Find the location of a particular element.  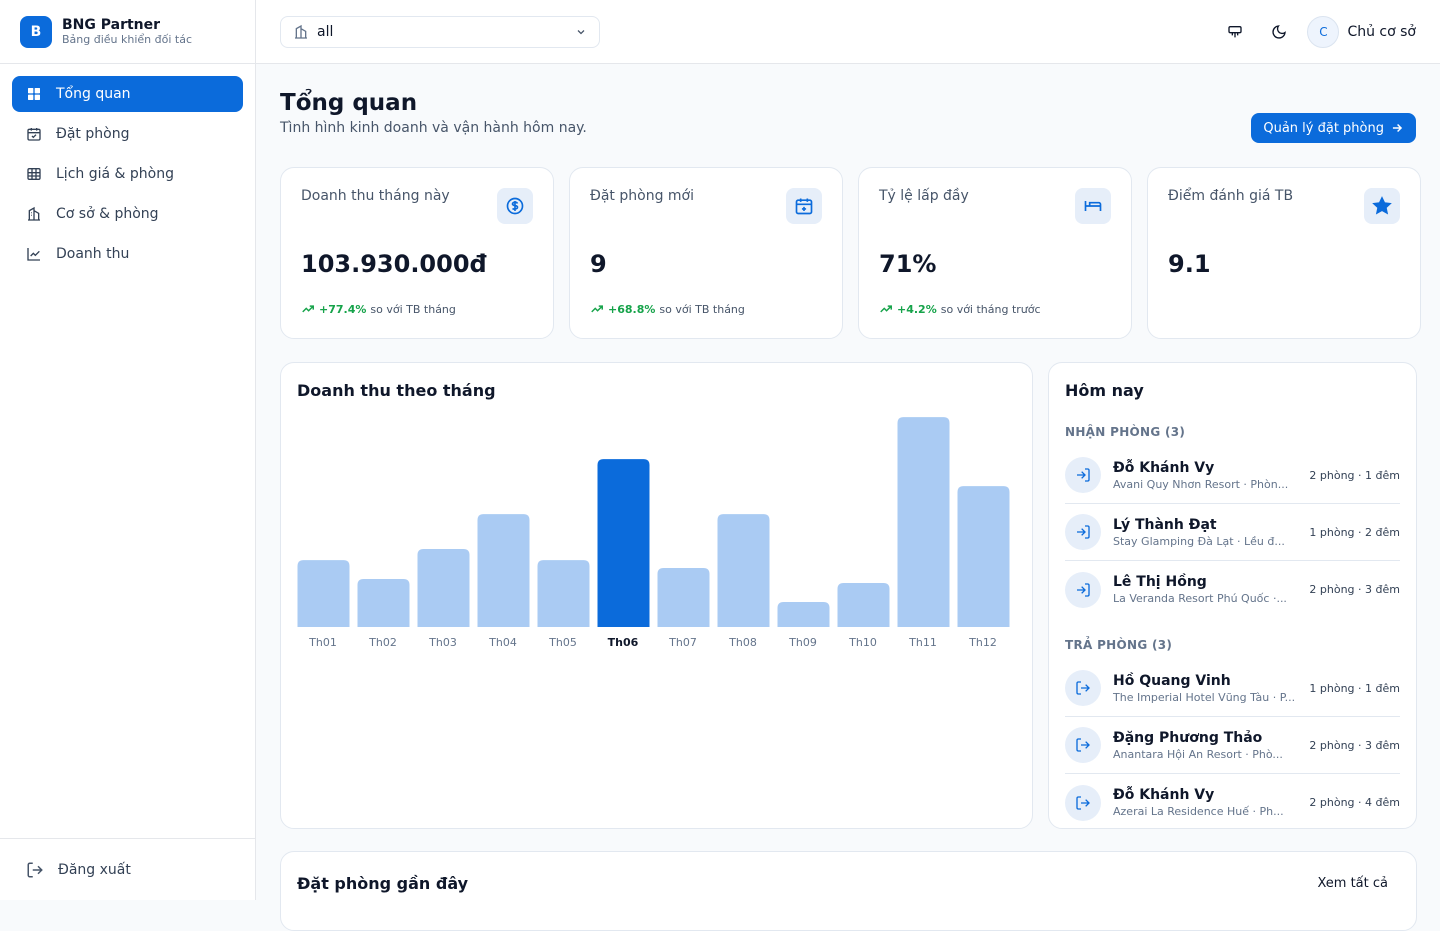

nav-item: Doanh thu is located at coordinates (127, 254).